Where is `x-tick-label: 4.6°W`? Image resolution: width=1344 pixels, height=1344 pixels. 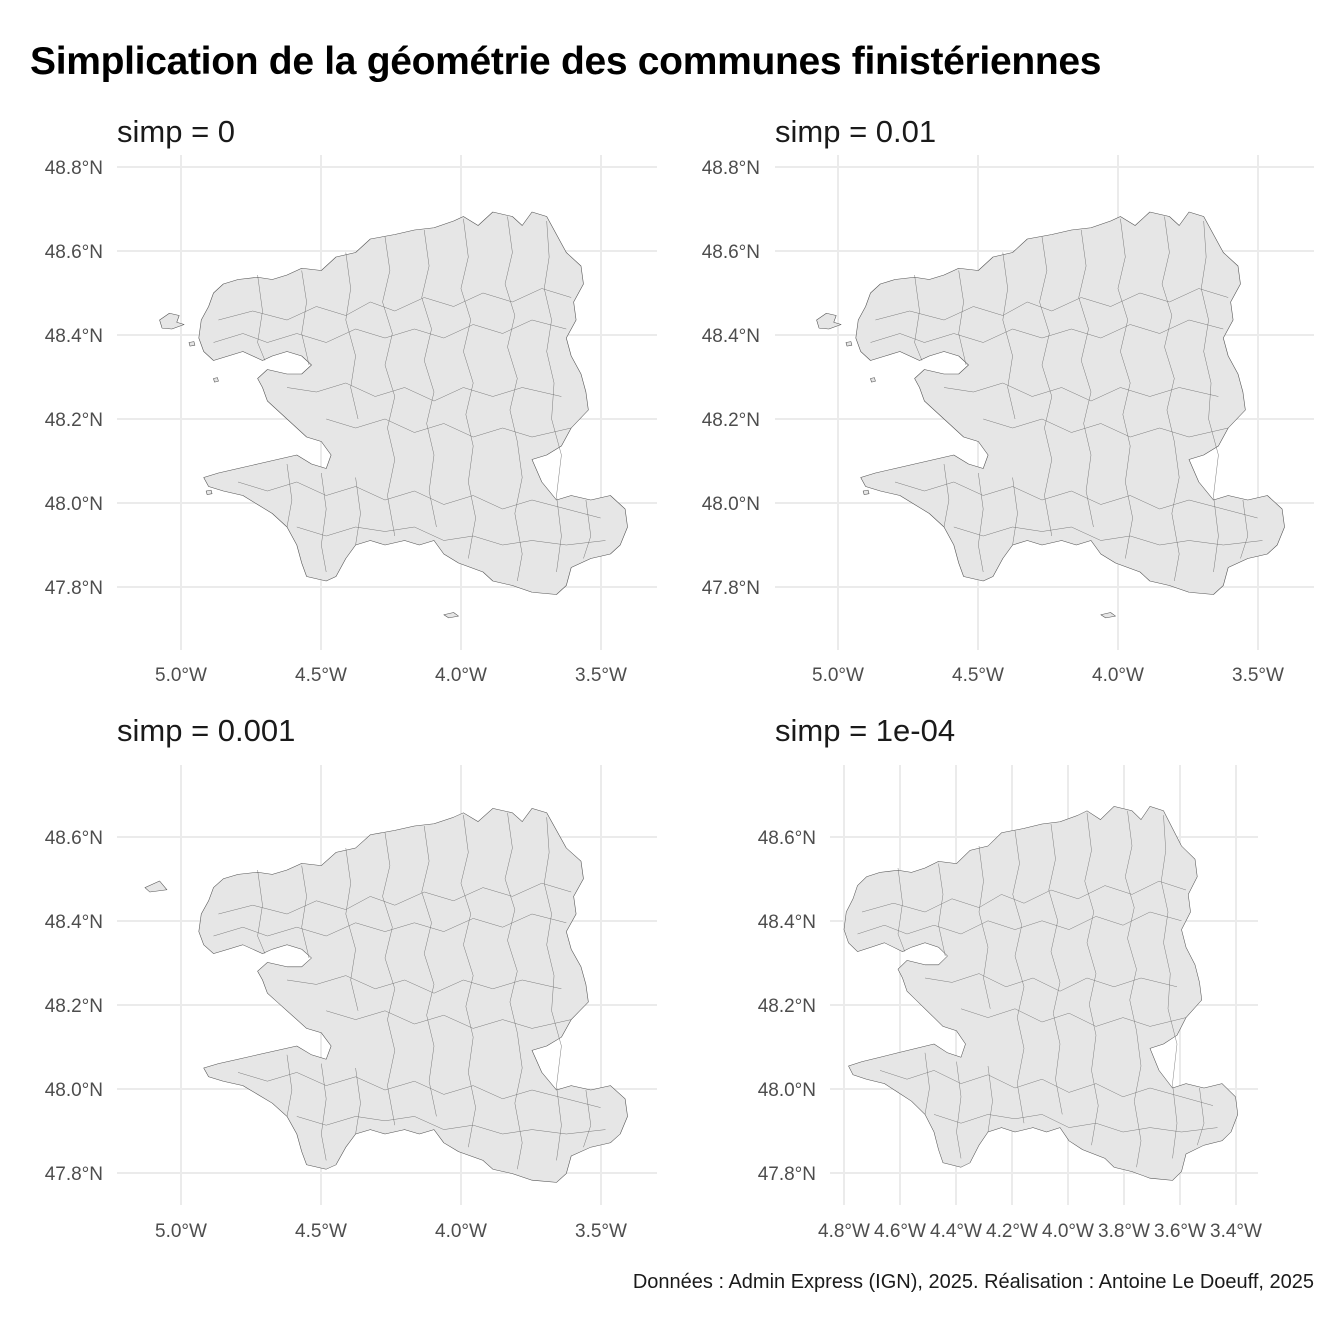 x-tick-label: 4.6°W is located at coordinates (900, 1231).